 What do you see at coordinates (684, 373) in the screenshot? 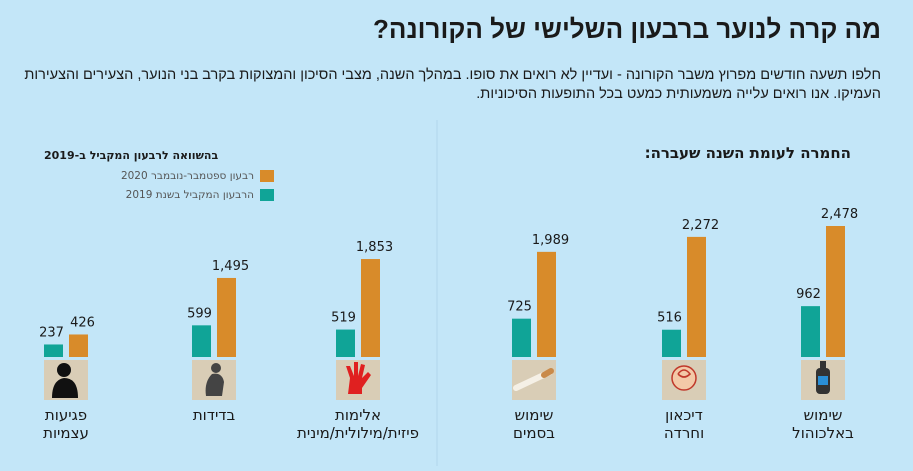
I see `scribble-mark` at bounding box center [684, 373].